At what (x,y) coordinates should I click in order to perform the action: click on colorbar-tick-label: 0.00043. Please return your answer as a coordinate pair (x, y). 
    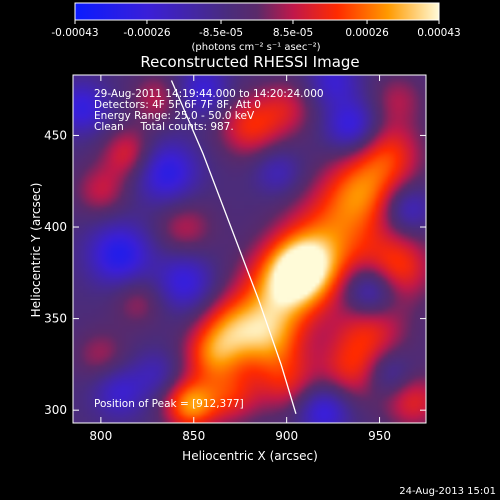
    Looking at the image, I should click on (438, 33).